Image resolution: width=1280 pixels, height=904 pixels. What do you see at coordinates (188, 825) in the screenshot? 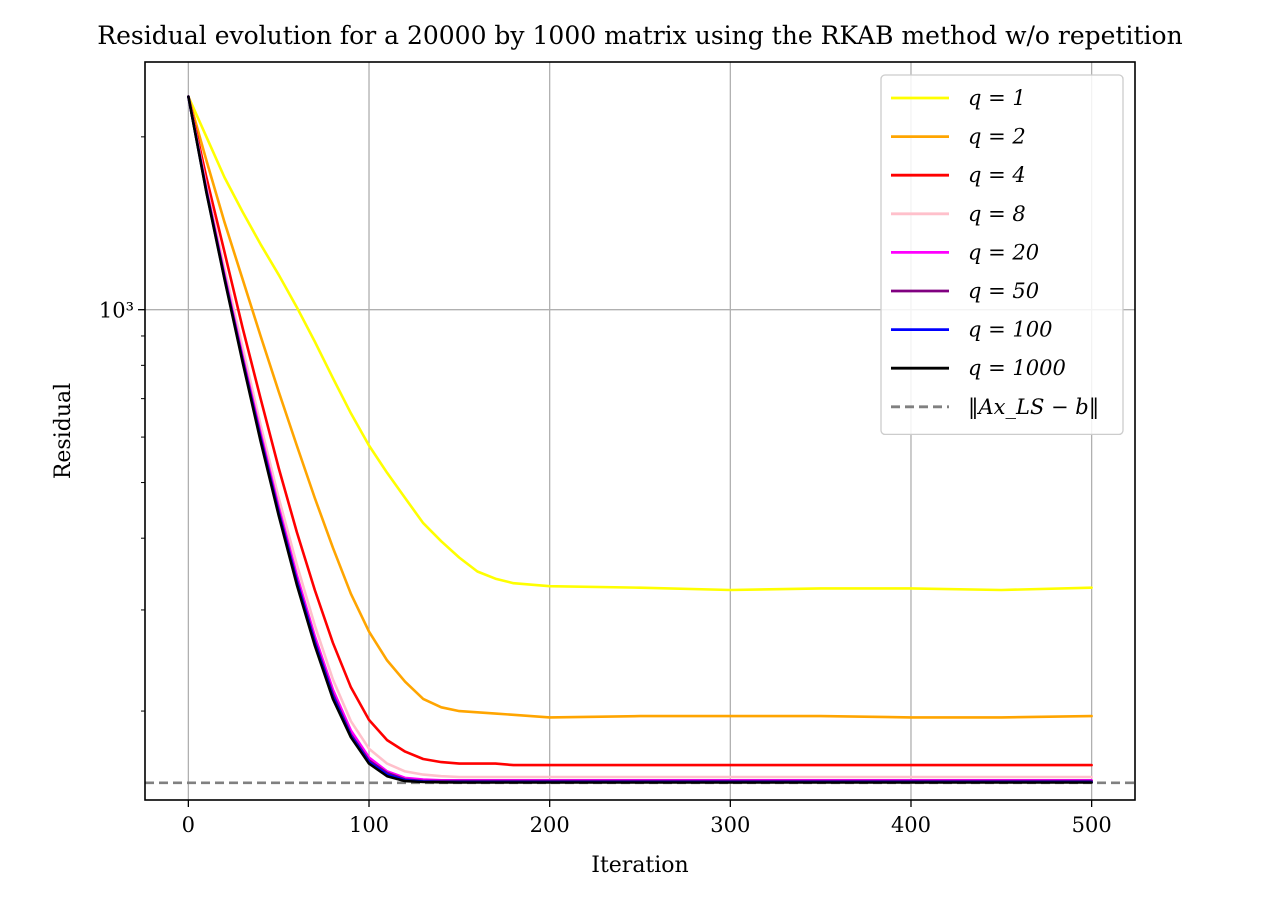
I see `x-tick-label: 0` at bounding box center [188, 825].